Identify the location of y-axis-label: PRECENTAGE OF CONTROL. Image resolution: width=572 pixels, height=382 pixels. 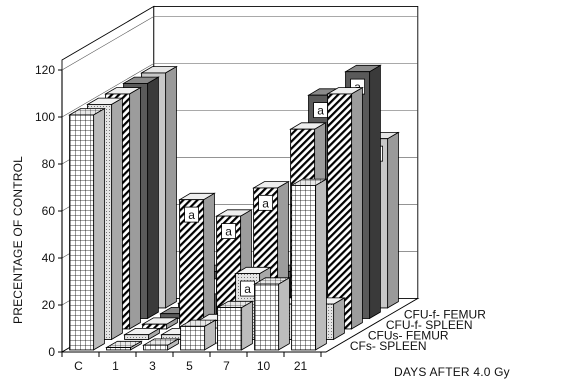
(18, 240).